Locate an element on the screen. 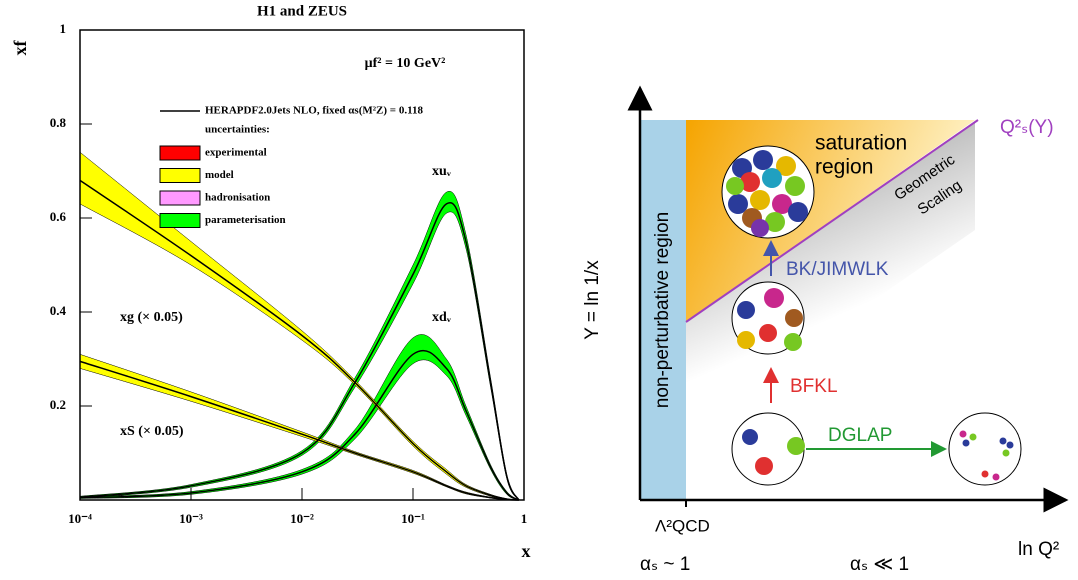  lambda-label: Λ²QCD is located at coordinates (682, 525).